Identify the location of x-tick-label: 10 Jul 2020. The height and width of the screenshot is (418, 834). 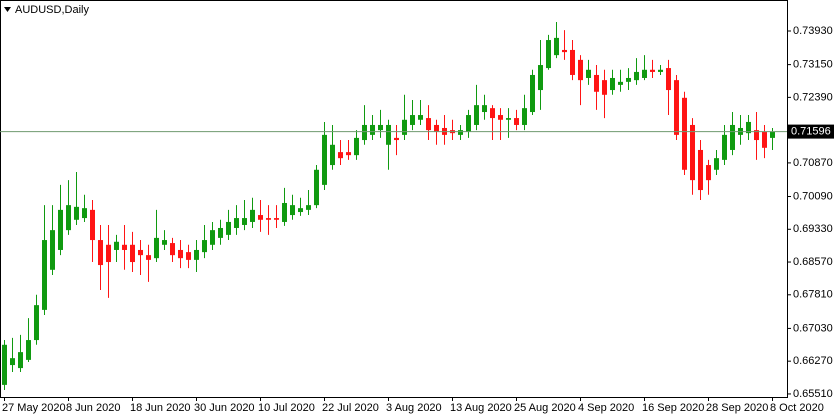
(286, 408).